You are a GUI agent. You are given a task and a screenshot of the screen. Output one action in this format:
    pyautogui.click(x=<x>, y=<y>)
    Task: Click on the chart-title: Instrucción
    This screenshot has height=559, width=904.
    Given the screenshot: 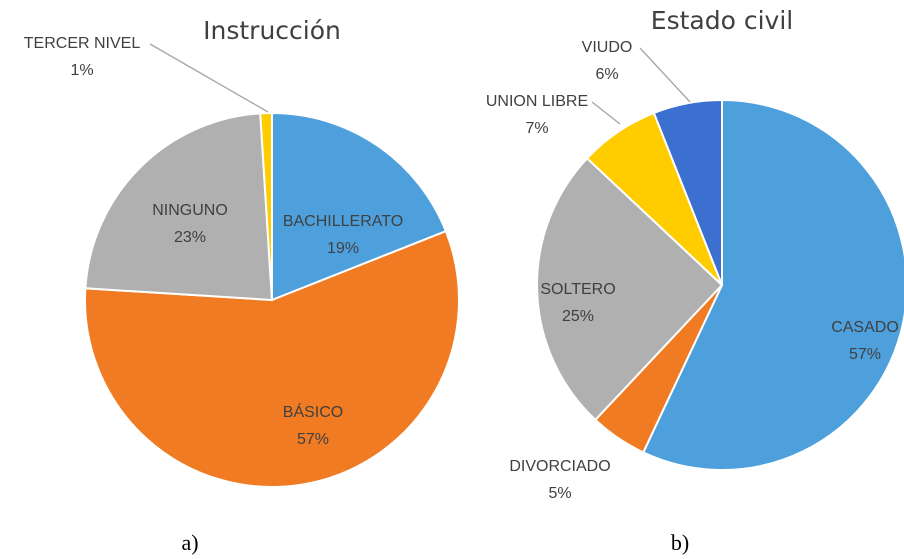 What is the action you would take?
    pyautogui.click(x=272, y=30)
    